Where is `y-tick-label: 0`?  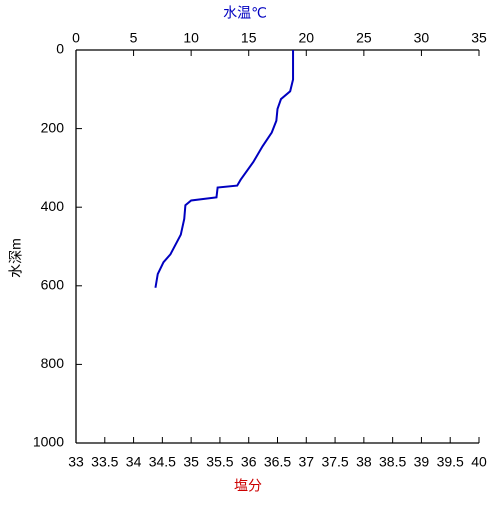 y-tick-label: 0 is located at coordinates (60, 49).